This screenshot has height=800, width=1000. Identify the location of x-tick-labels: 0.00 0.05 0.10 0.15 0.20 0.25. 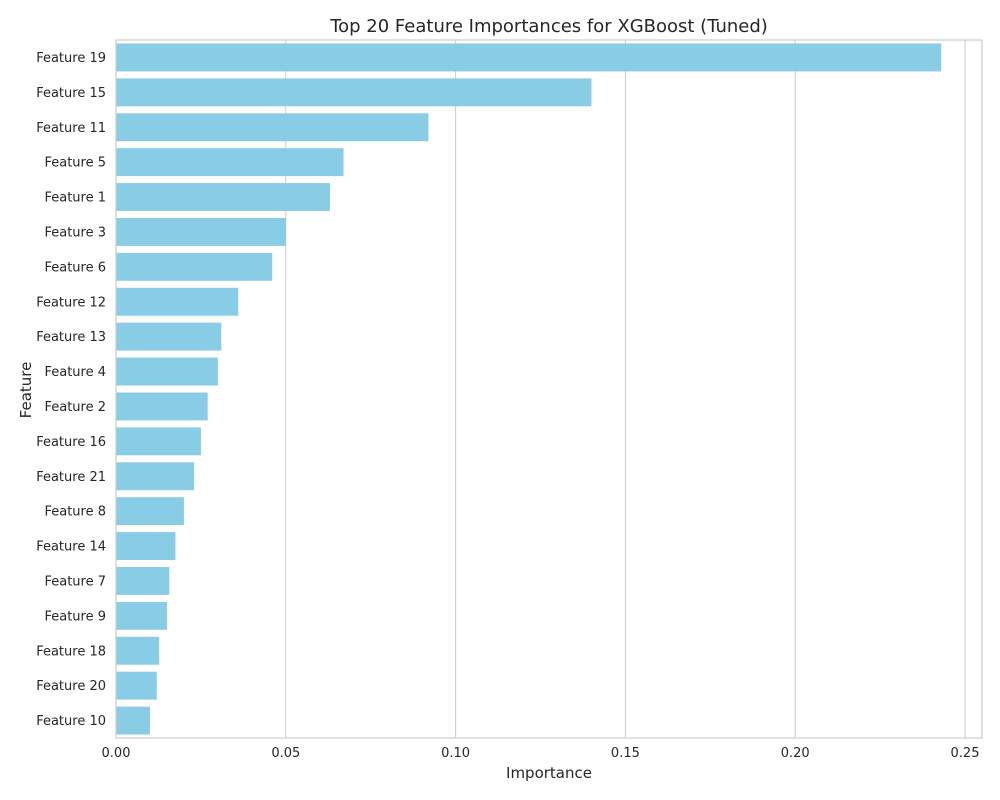
(541, 753).